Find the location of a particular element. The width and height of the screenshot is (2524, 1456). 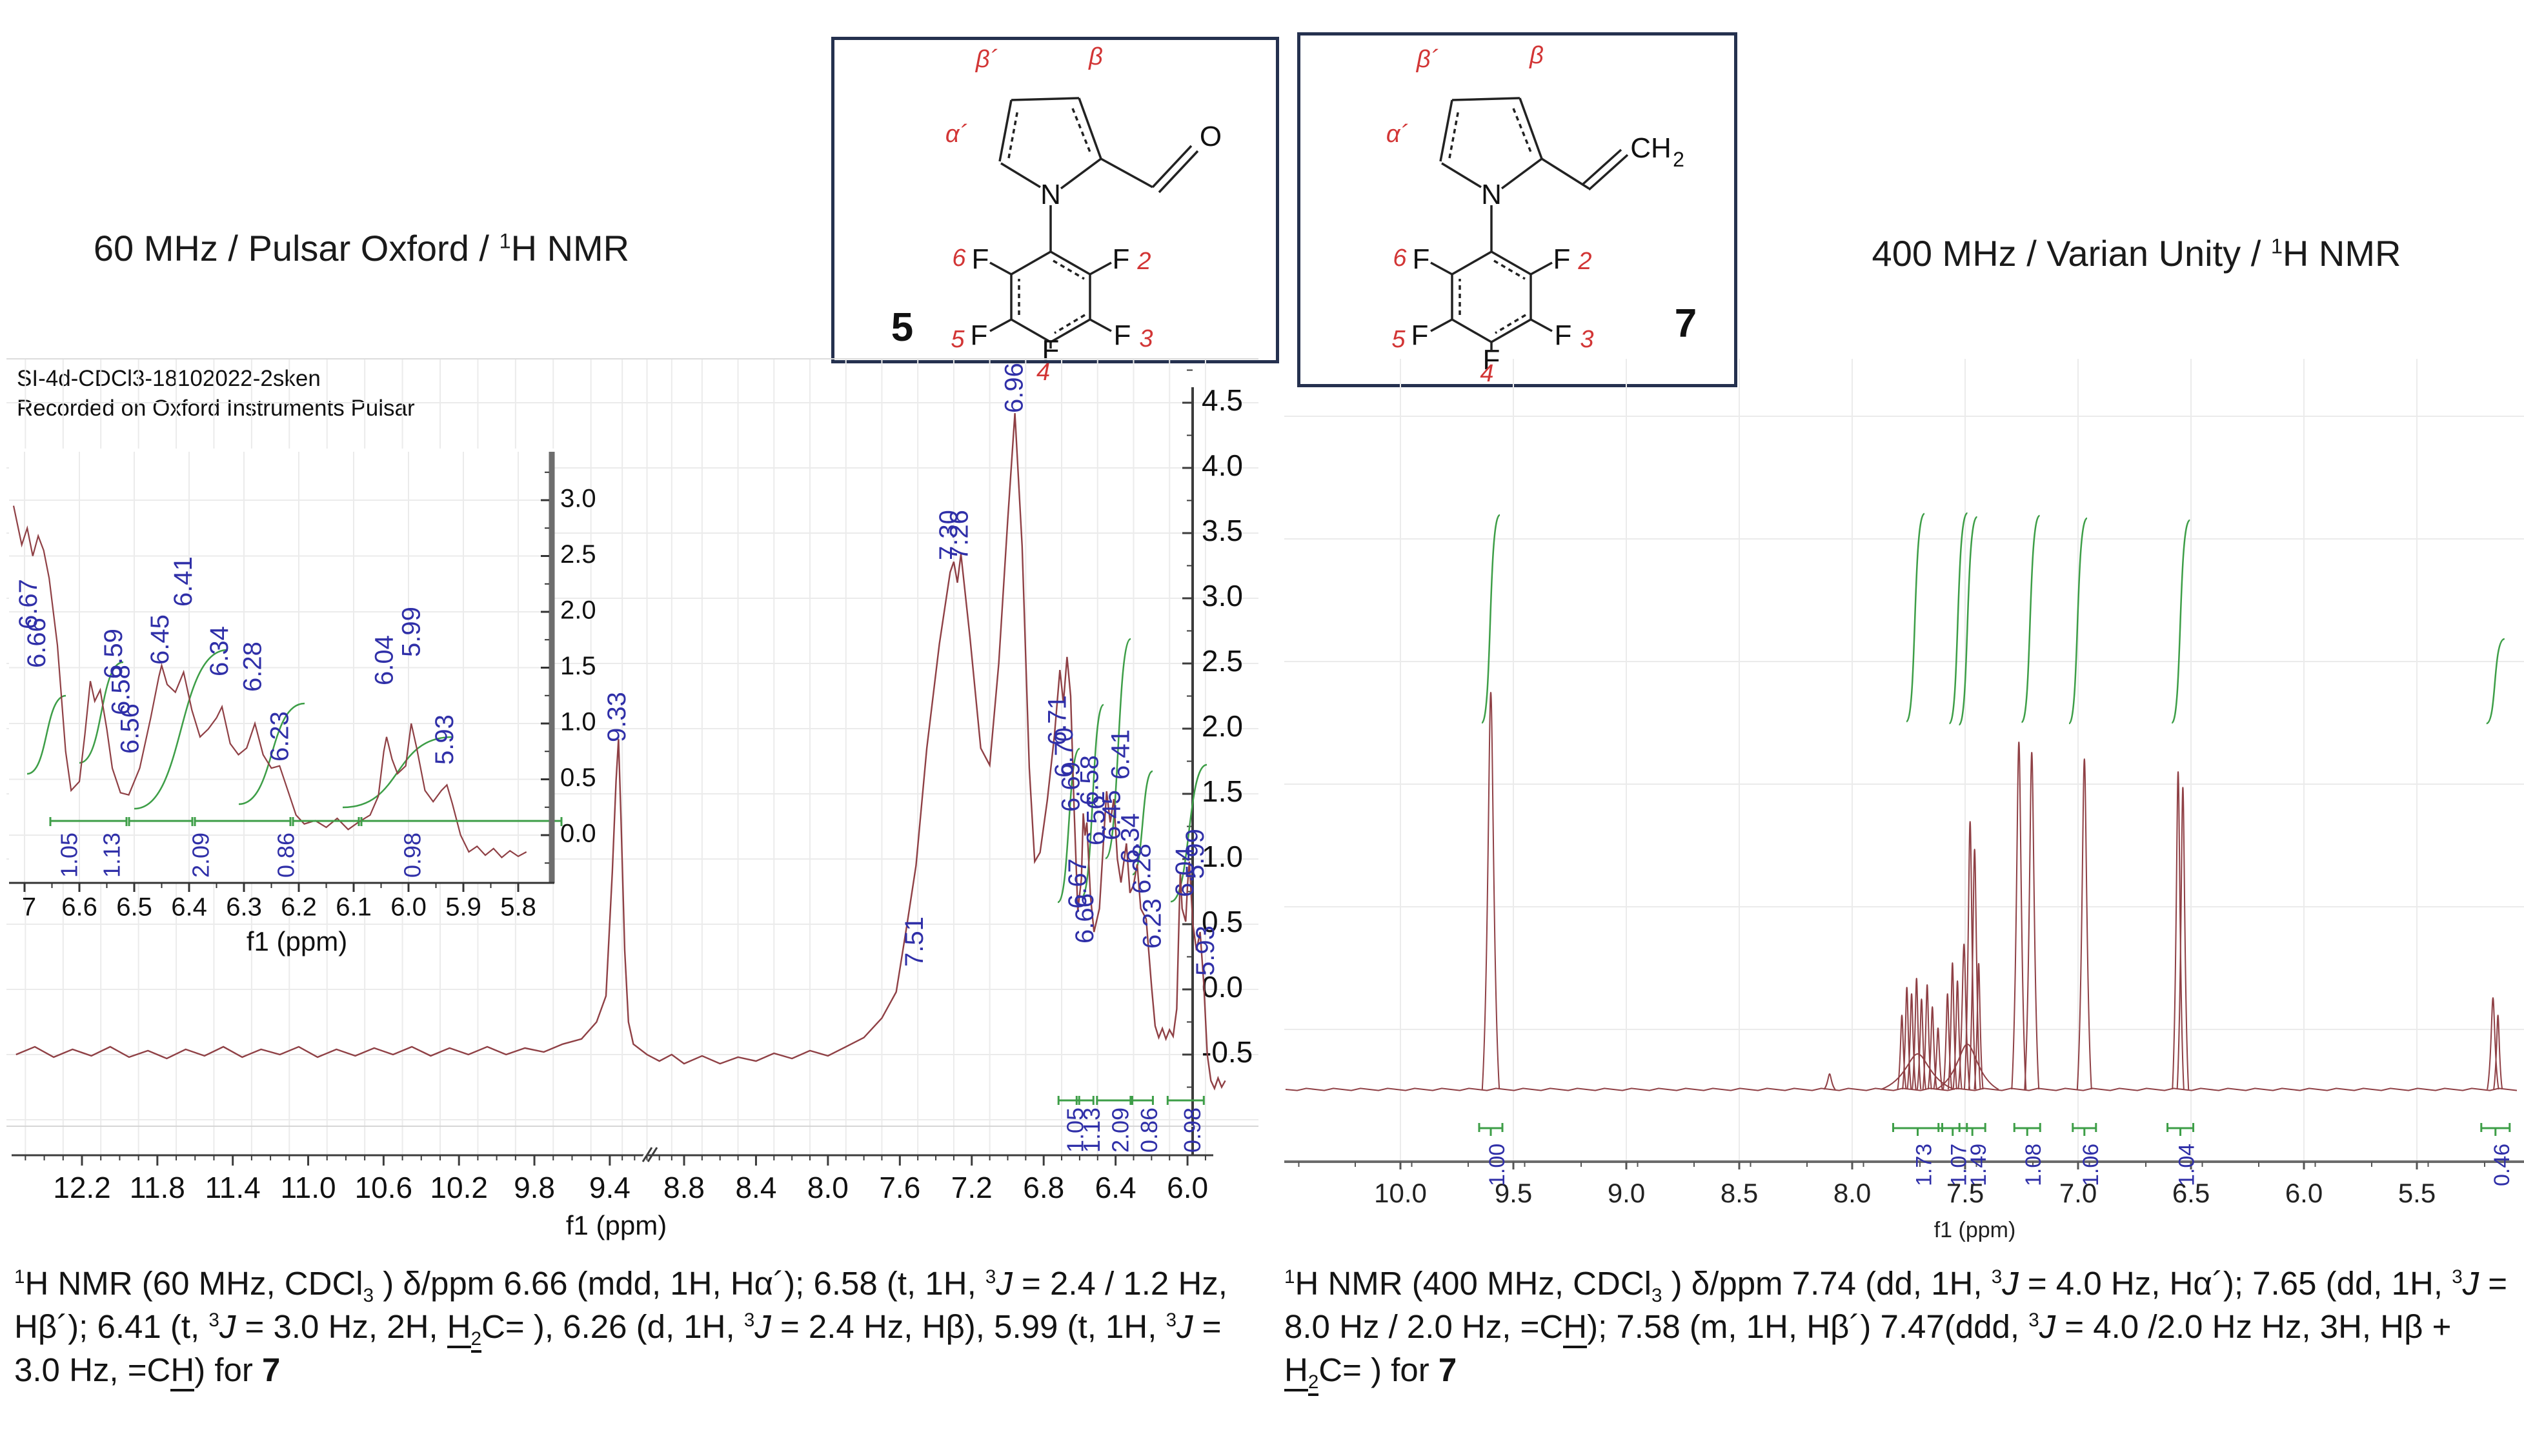

svg-text: 1.07 is located at coordinates (1959, 1165).